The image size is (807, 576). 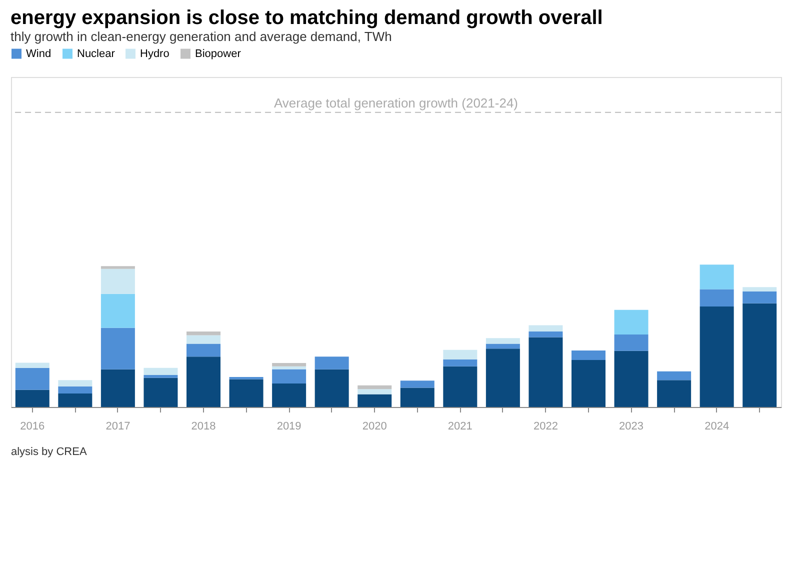 I want to click on legend-label: Hydro, so click(x=155, y=54).